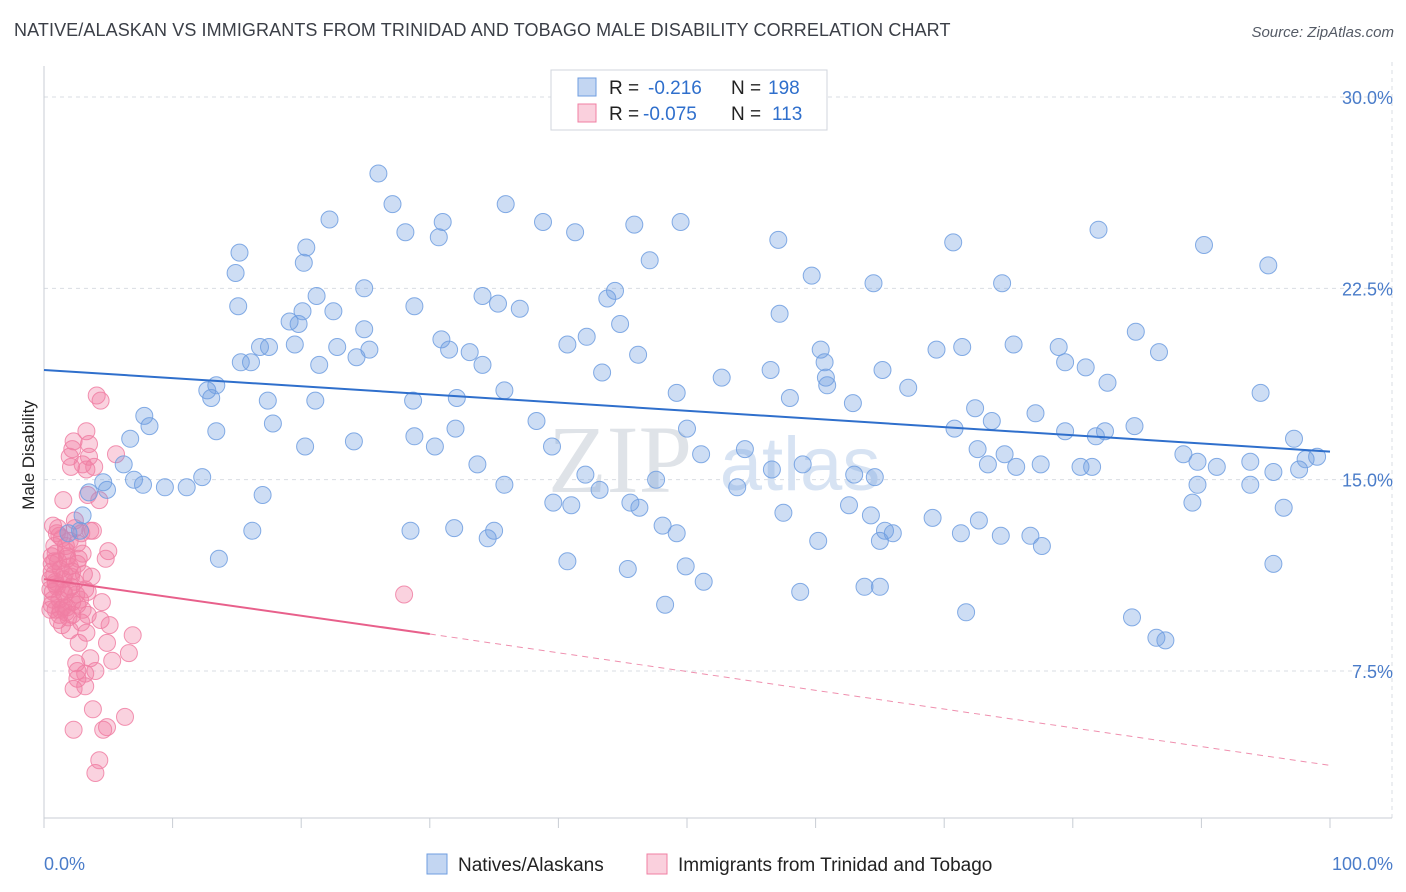 The width and height of the screenshot is (1406, 892). Describe the element at coordinates (531, 865) in the screenshot. I see `bottom-legend-label-natives: Natives/Alaskans` at that location.